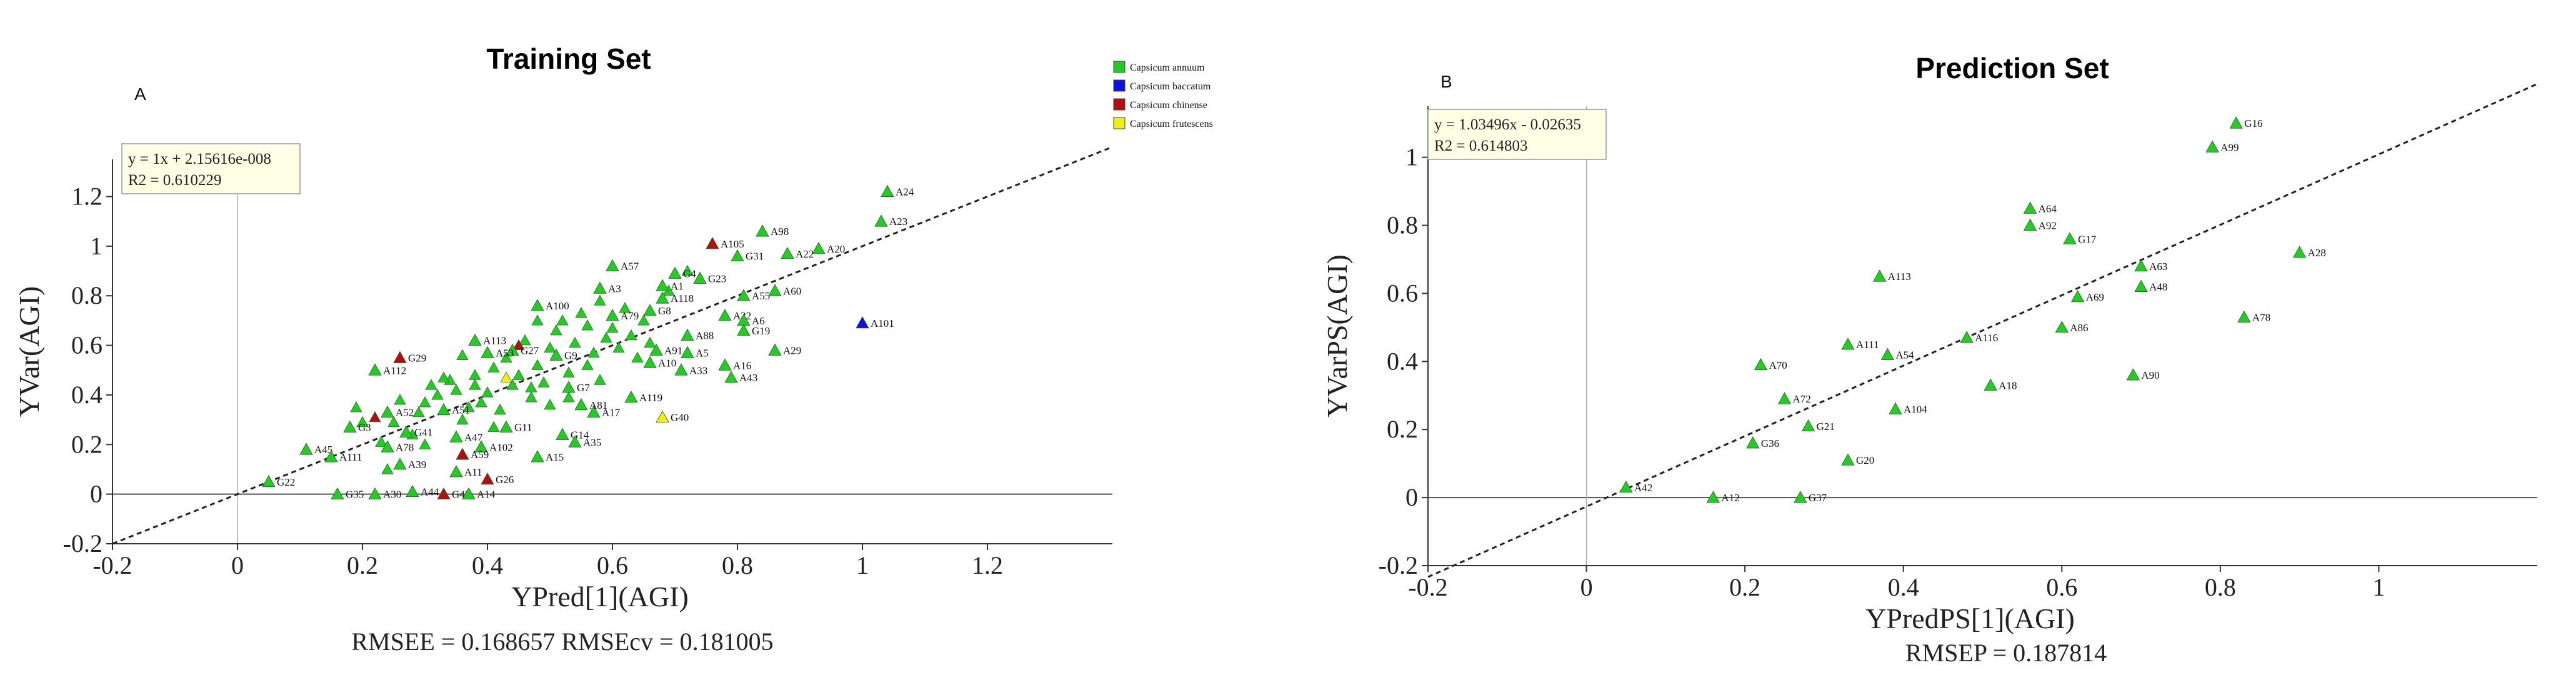 This screenshot has width=2576, height=690. What do you see at coordinates (1586, 587) in the screenshot?
I see `x-tick-label: 0` at bounding box center [1586, 587].